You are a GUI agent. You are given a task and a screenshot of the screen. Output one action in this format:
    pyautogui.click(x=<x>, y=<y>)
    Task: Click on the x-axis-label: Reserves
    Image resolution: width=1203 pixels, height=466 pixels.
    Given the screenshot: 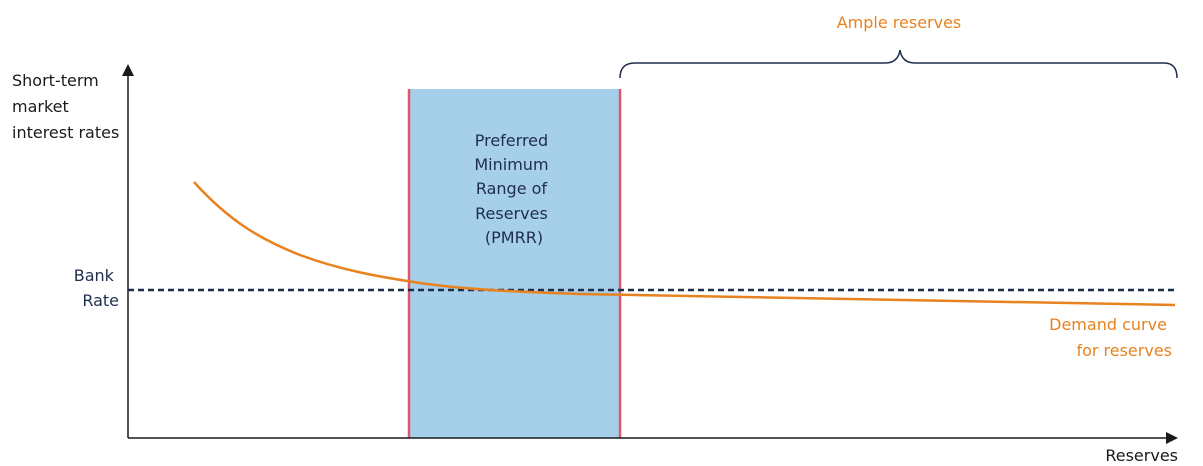 What is the action you would take?
    pyautogui.click(x=1141, y=455)
    